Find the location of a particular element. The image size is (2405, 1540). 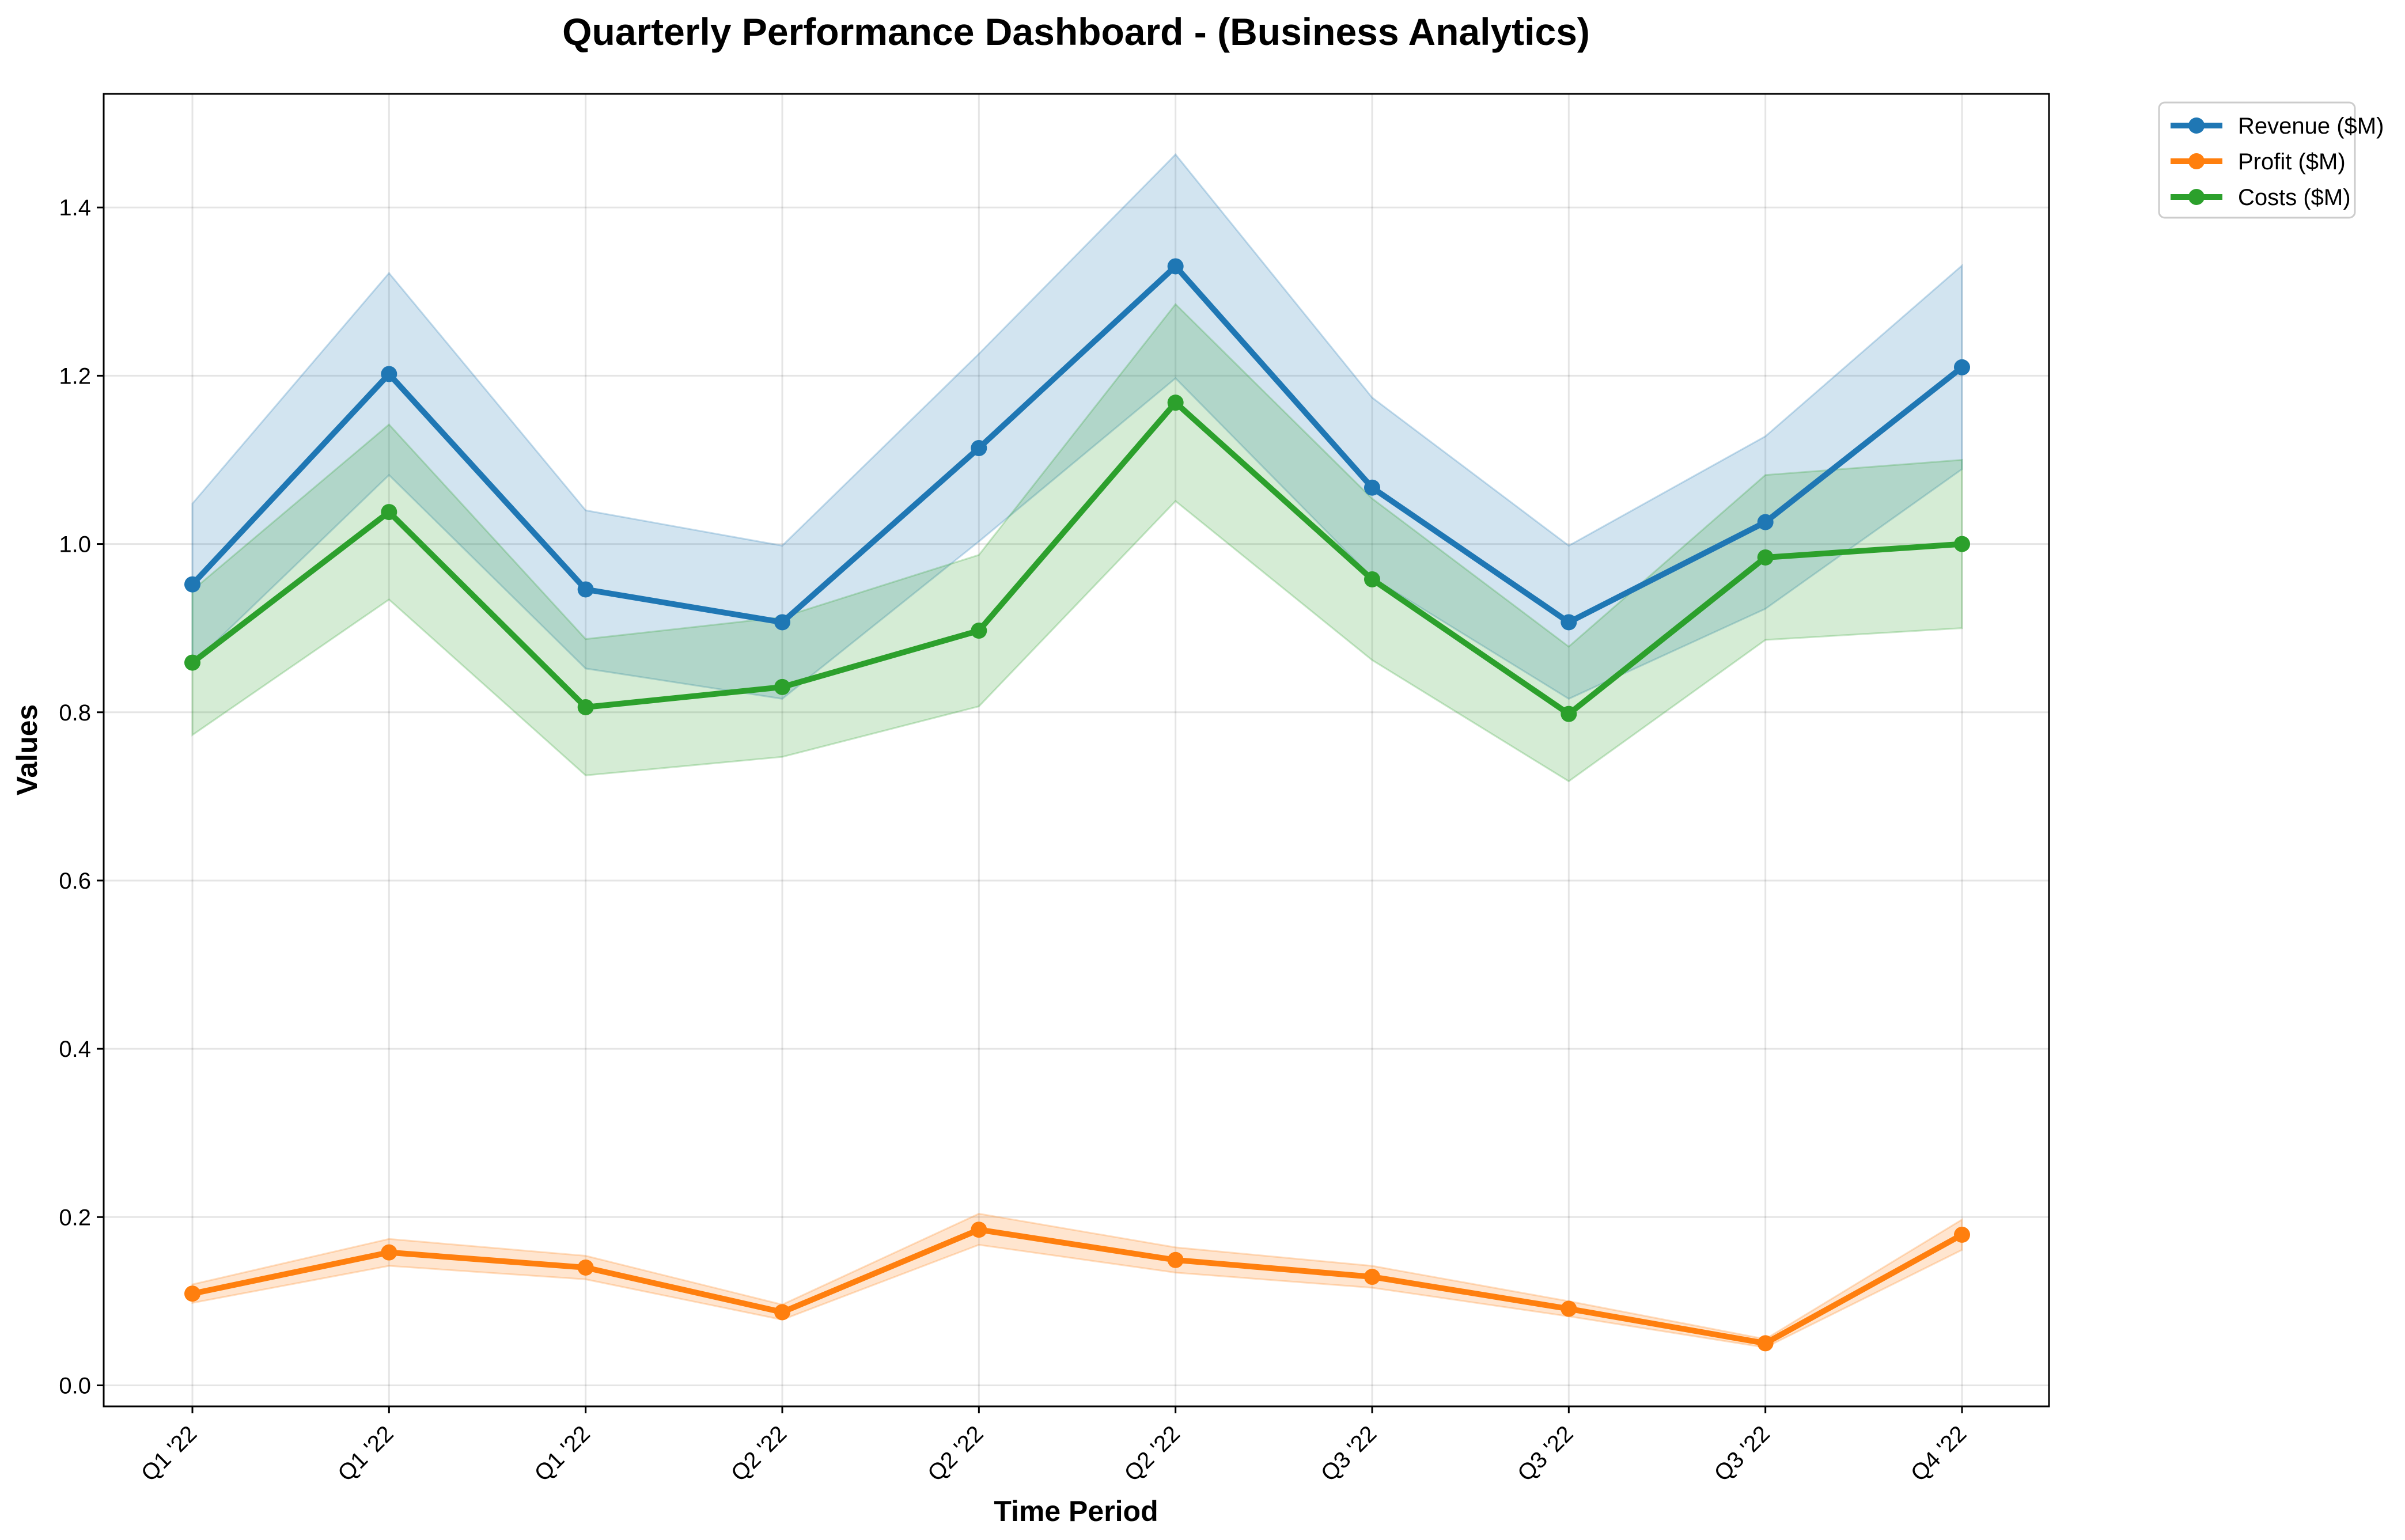

y-tick-label: 1.0 is located at coordinates (75, 544).